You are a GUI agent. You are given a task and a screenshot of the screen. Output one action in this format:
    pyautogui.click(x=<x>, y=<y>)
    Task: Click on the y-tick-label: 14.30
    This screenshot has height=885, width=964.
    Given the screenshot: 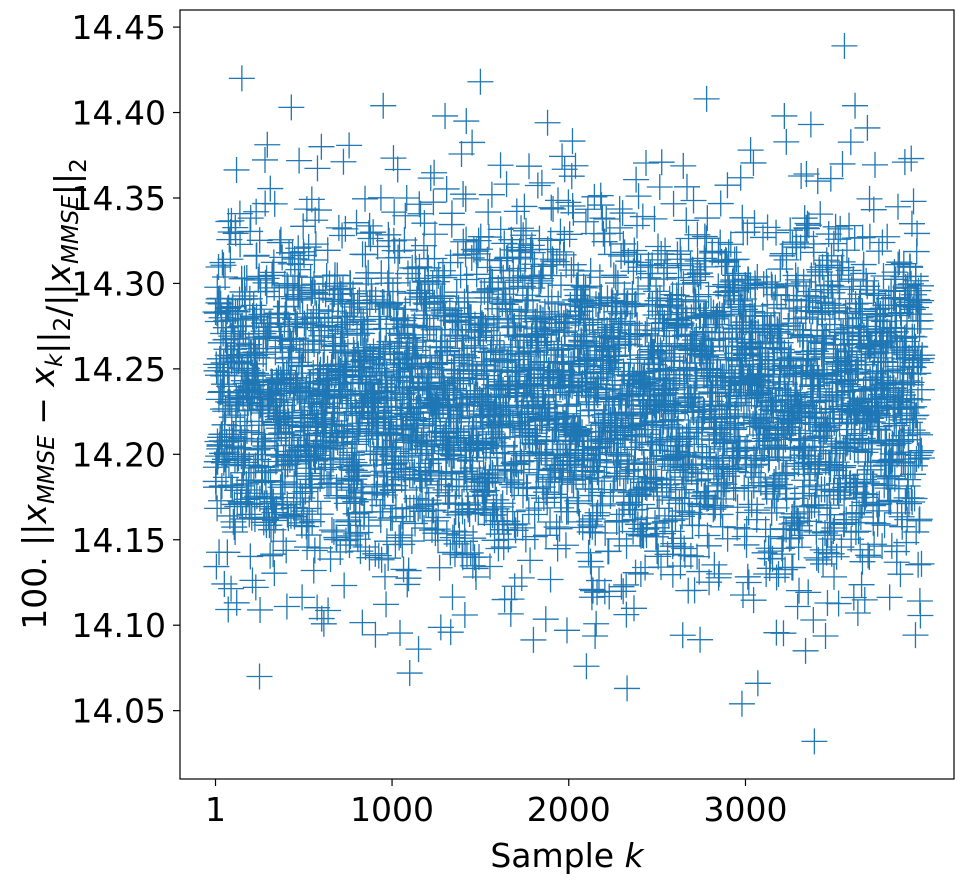 What is the action you would take?
    pyautogui.click(x=119, y=283)
    